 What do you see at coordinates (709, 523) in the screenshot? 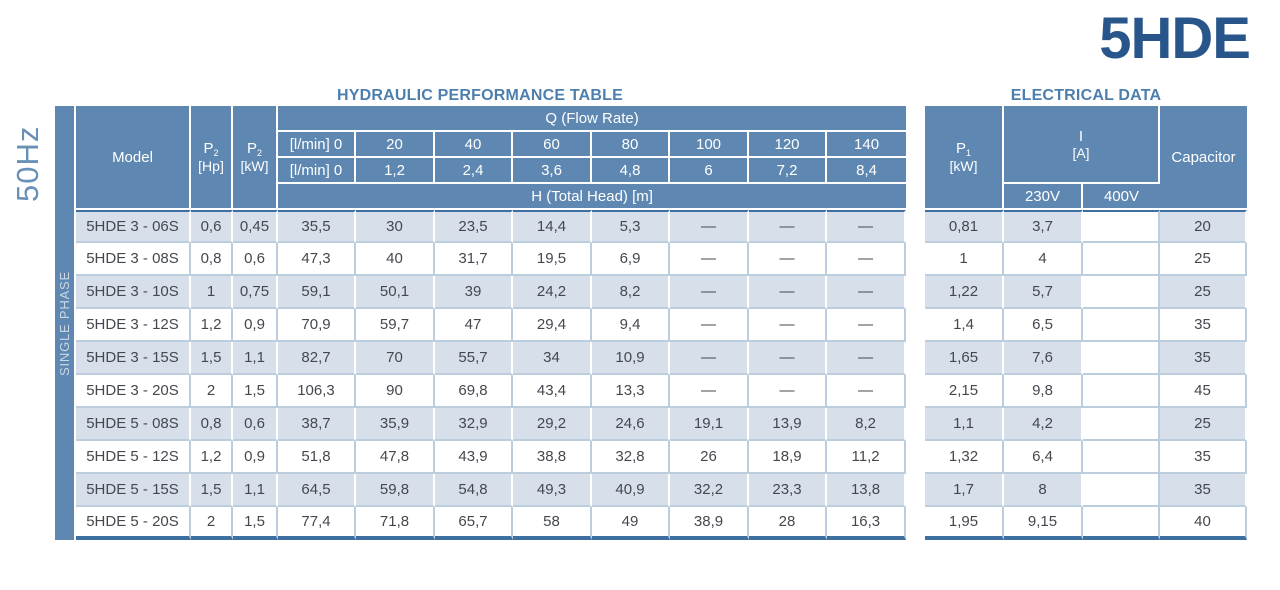
I see `head-value-cell: 38,9` at bounding box center [709, 523].